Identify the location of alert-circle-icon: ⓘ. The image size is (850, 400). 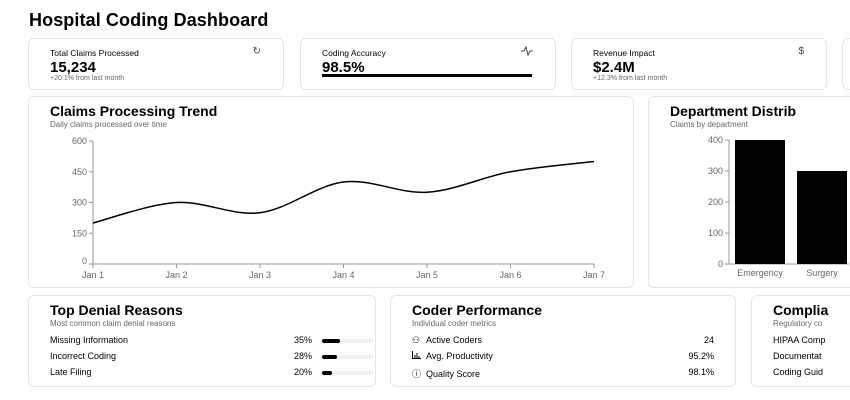
(417, 374).